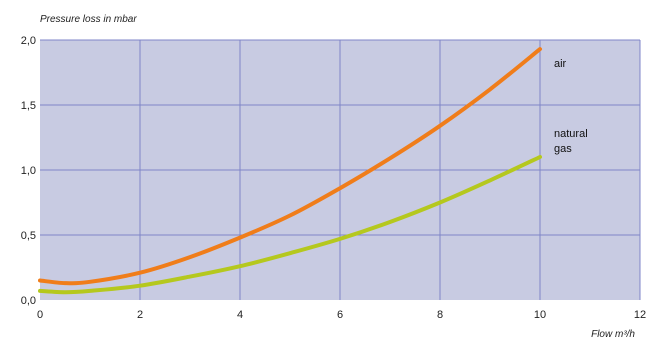  I want to click on y-tick-label: 1,0, so click(28, 171).